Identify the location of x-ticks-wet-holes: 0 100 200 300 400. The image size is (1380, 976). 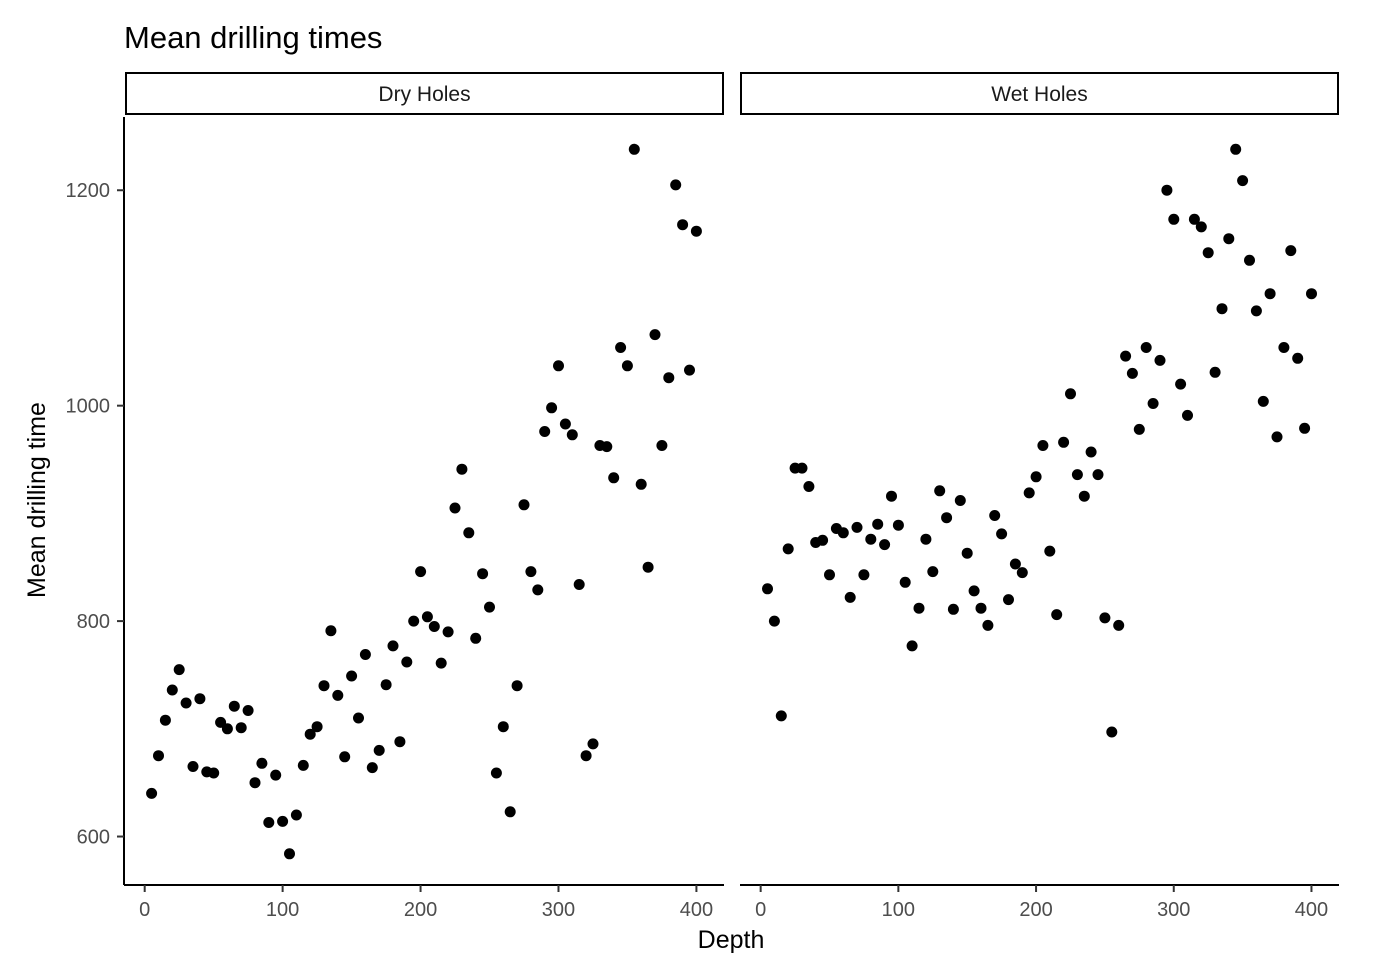
(1041, 903).